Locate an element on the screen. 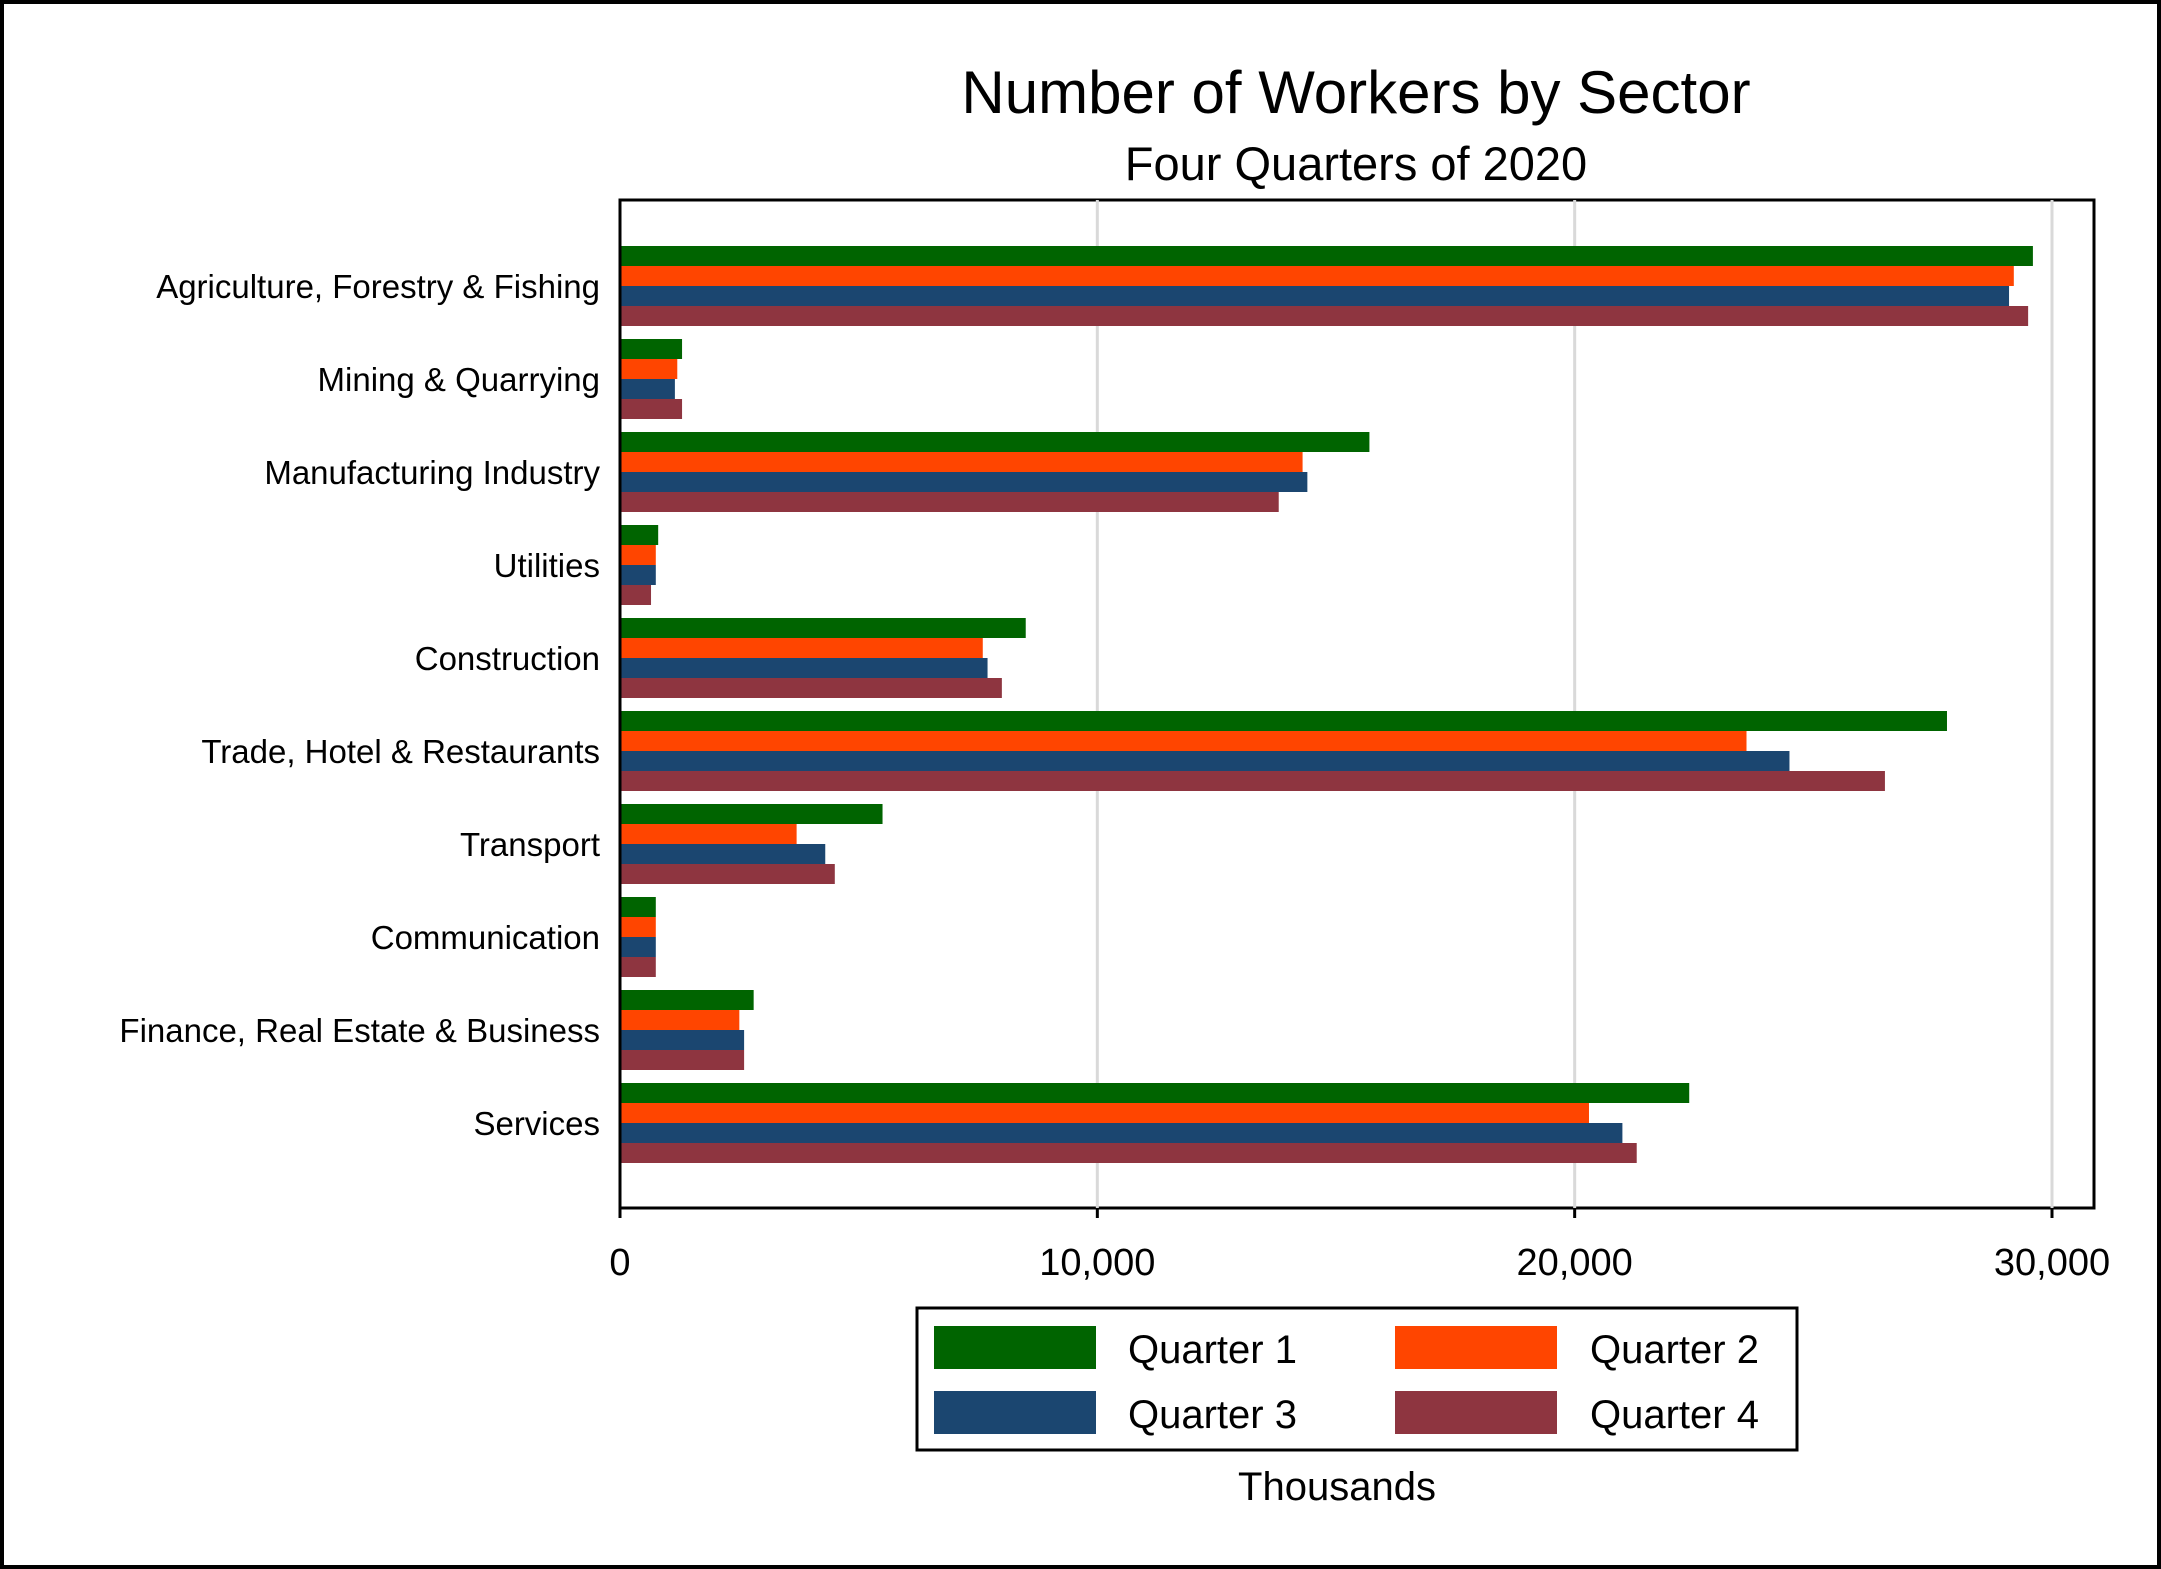 The width and height of the screenshot is (2161, 1569). category-label: Finance, Real Estate & Business is located at coordinates (359, 1030).